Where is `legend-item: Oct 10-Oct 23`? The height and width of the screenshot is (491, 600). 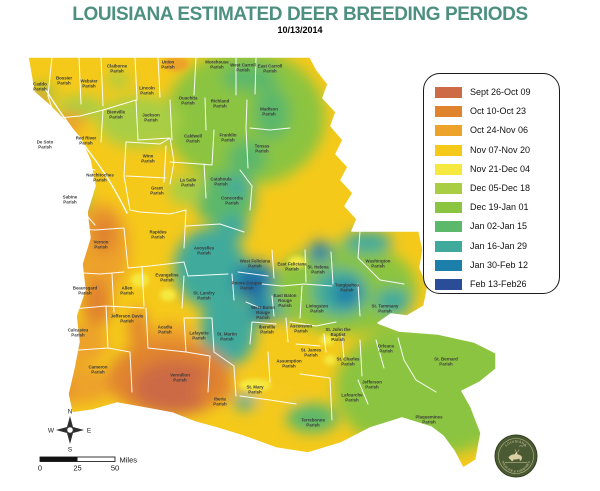 legend-item: Oct 10-Oct 23 is located at coordinates (495, 111).